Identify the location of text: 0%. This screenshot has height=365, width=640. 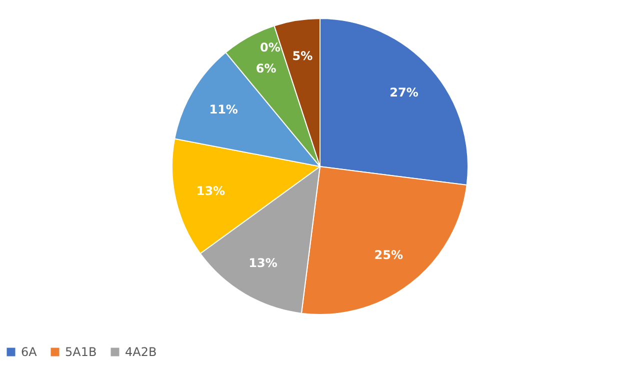
(270, 47).